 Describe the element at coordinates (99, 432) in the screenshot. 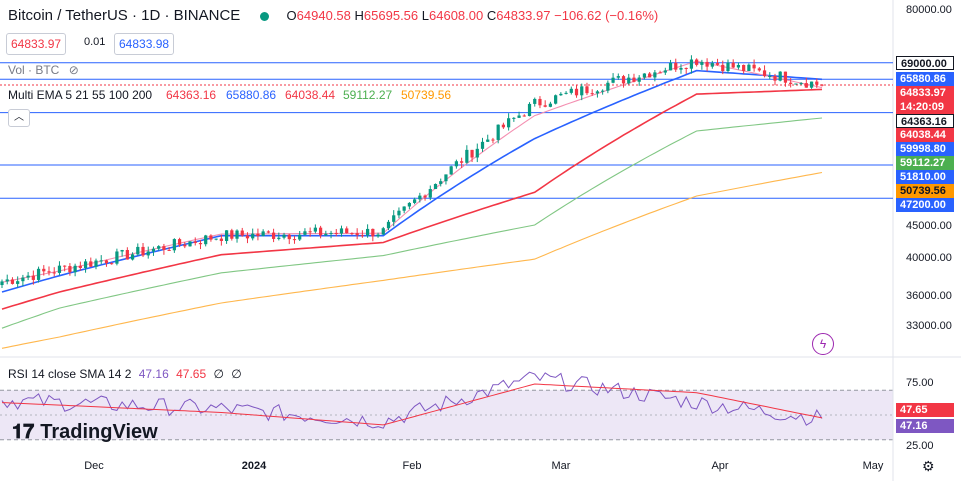

I see `brand-name: TradingView` at that location.